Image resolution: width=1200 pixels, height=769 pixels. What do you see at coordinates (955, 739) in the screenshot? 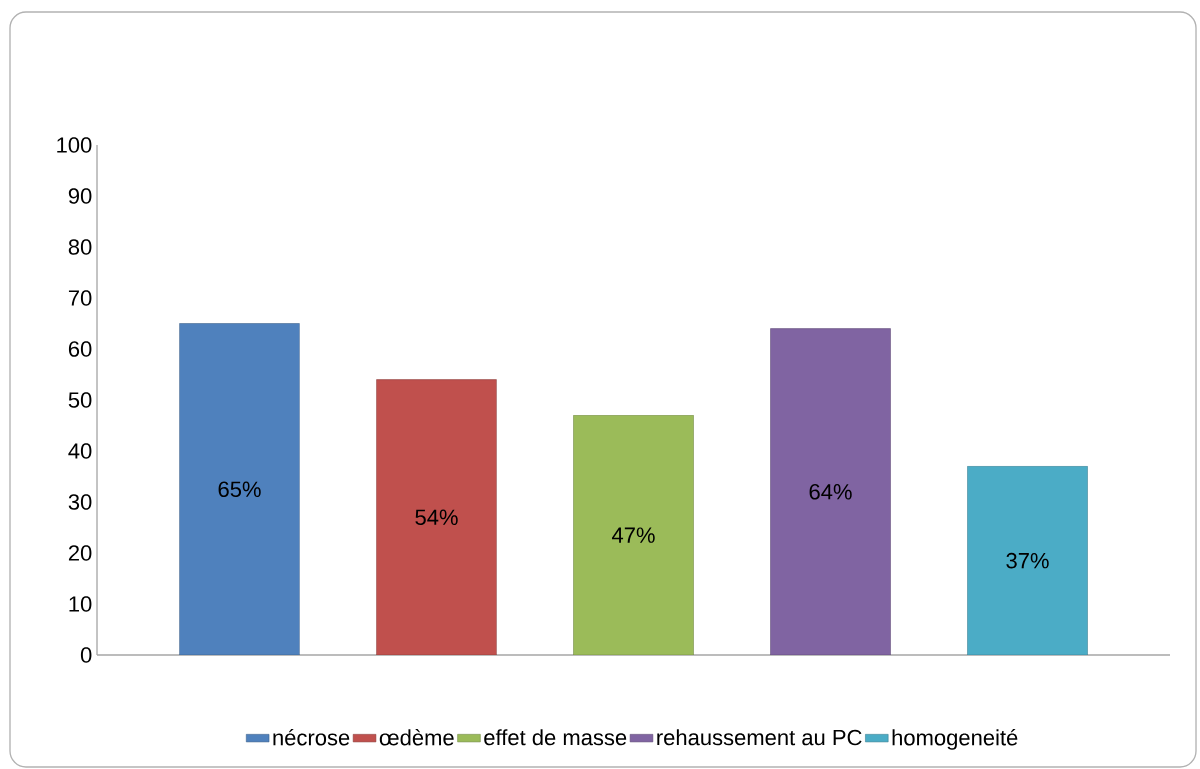
I see `legend-label: homogeneité` at bounding box center [955, 739].